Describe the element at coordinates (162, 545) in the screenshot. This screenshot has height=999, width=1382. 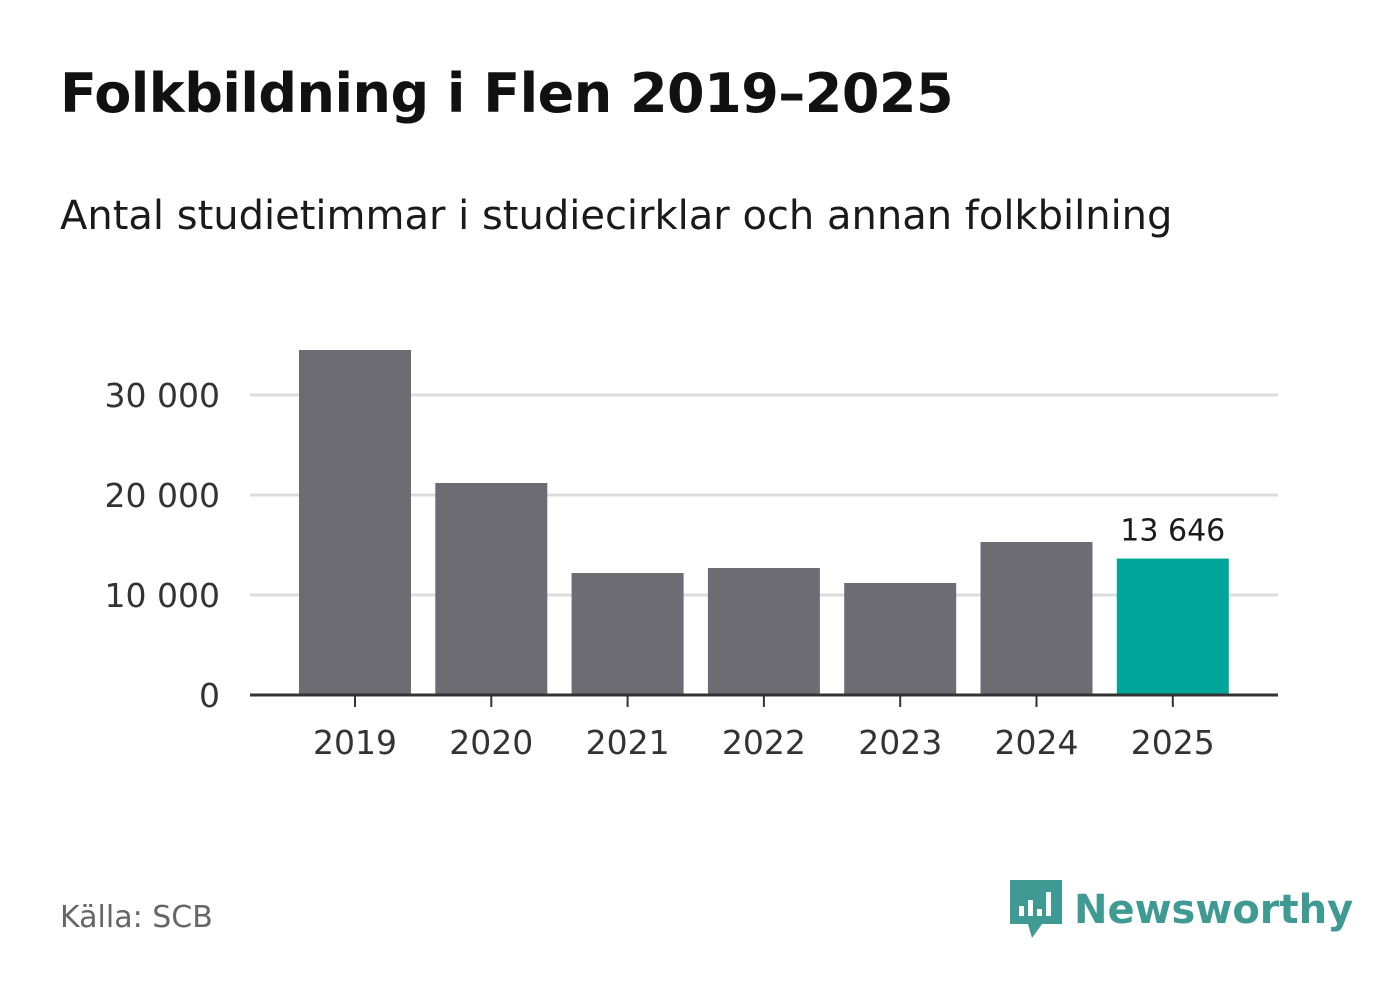
I see `y-axis-ticks: 0 10 000 20 000 30 000` at that location.